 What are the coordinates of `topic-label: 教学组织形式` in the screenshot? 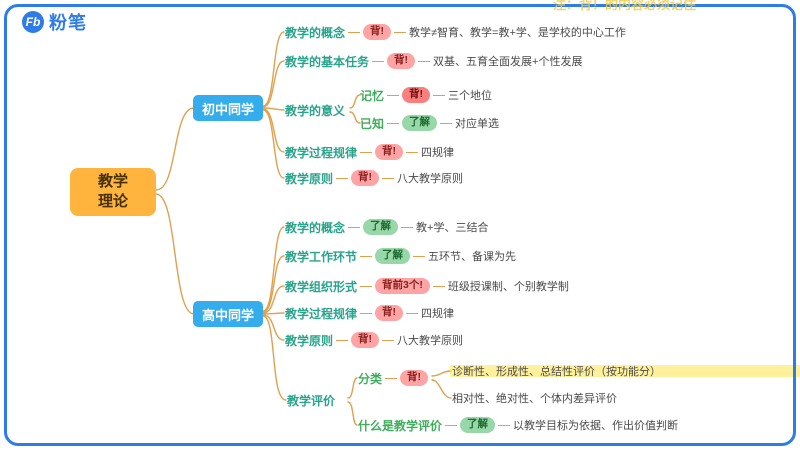 It's located at (321, 286).